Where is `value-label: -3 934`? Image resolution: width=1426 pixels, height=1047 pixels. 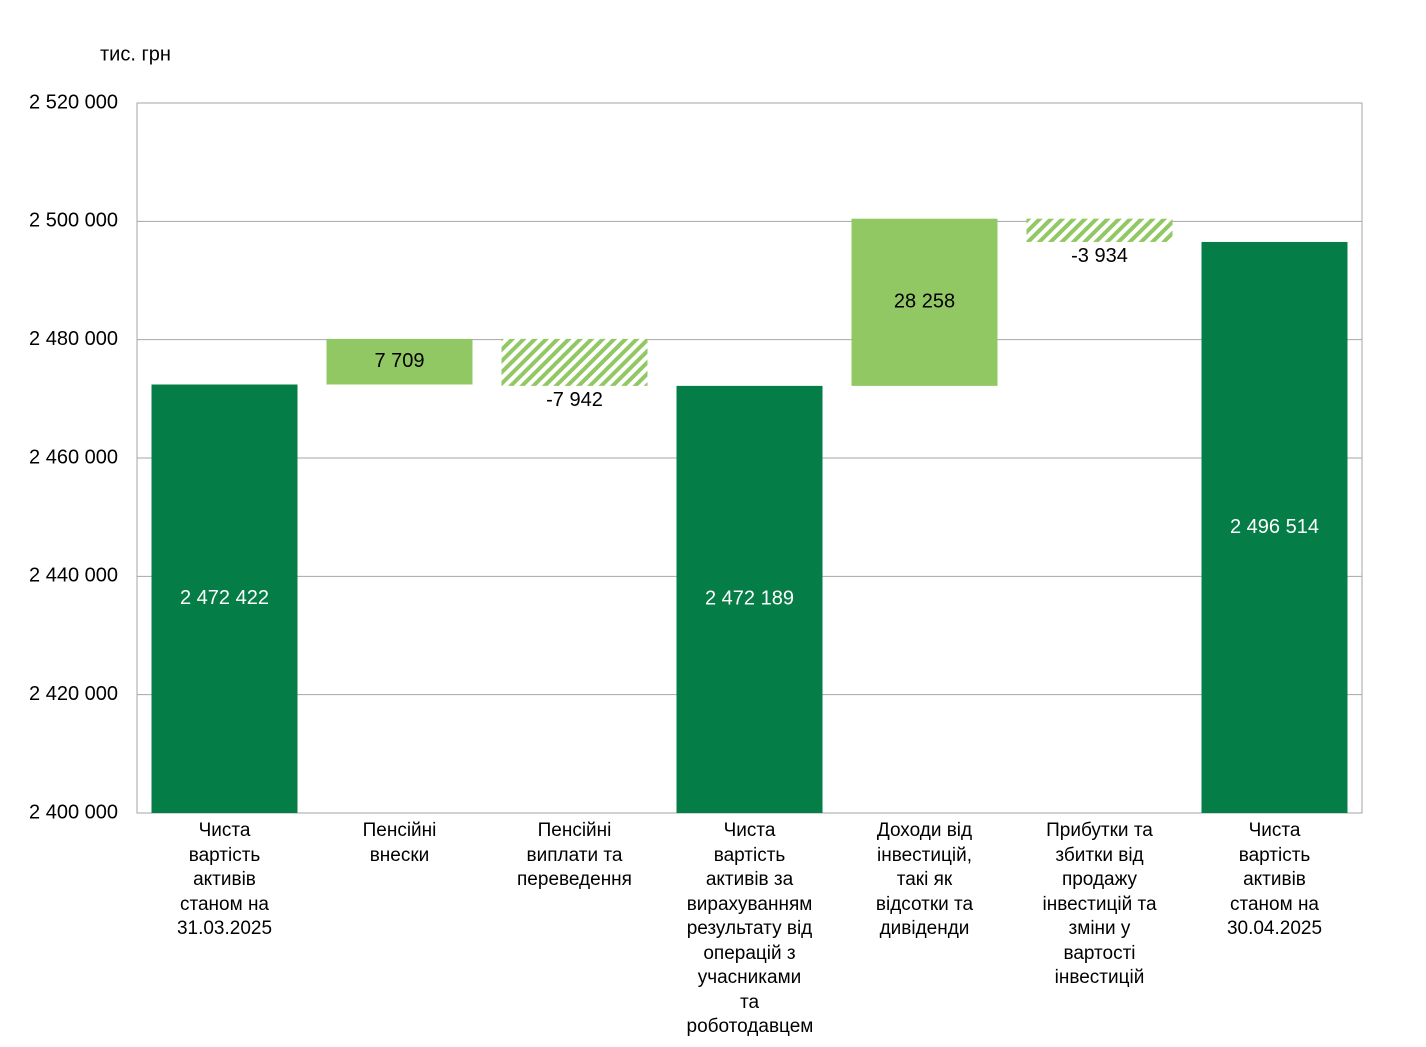 value-label: -3 934 is located at coordinates (1099, 256).